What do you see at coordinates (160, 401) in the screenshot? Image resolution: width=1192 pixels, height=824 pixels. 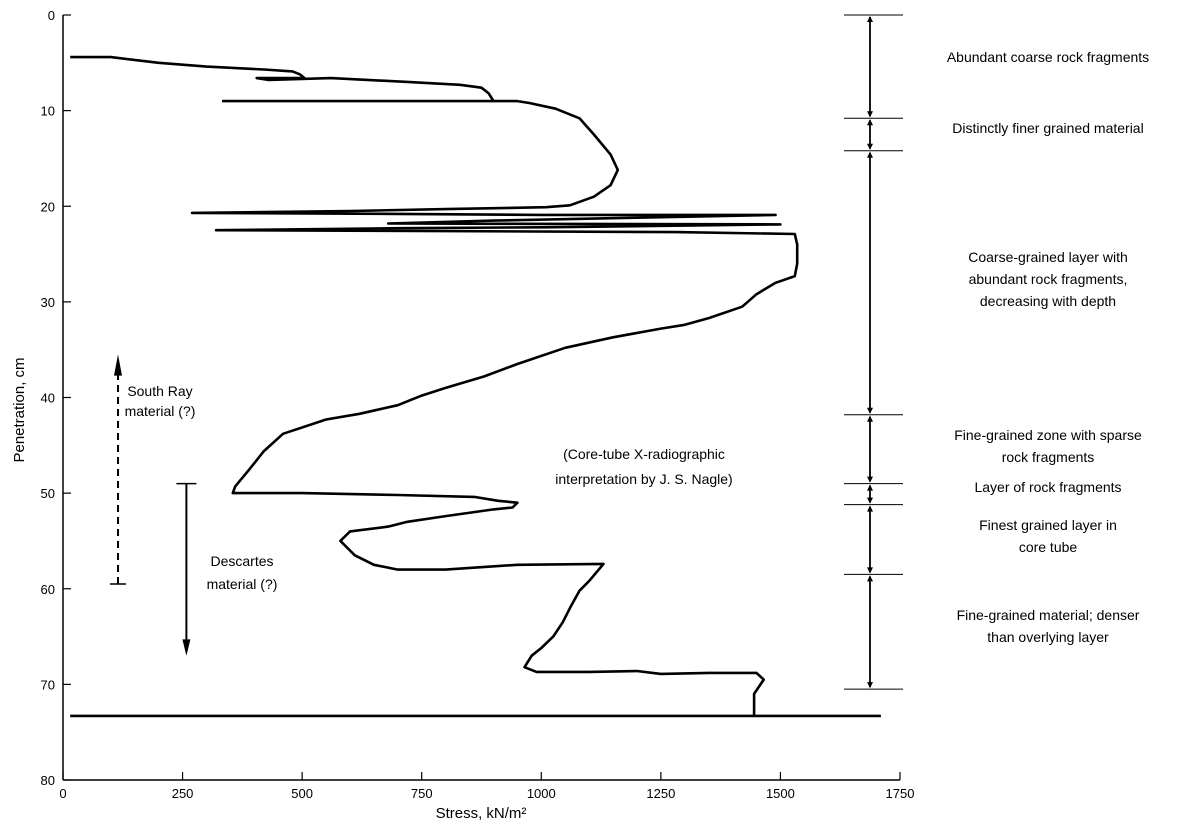 I see `south-ray-label: South Ray material (?)` at bounding box center [160, 401].